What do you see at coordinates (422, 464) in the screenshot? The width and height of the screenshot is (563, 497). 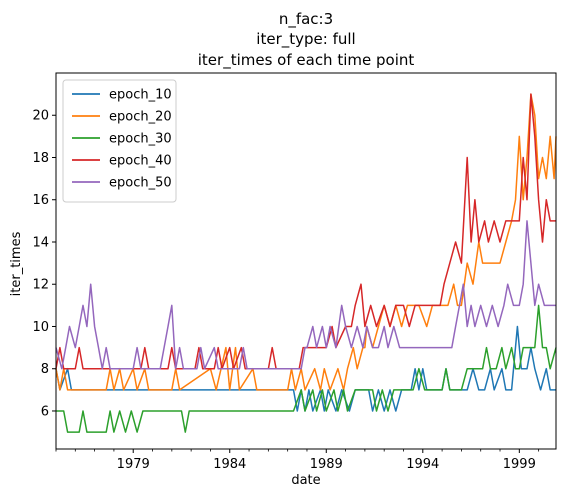 I see `x-tick-label: 1994` at bounding box center [422, 464].